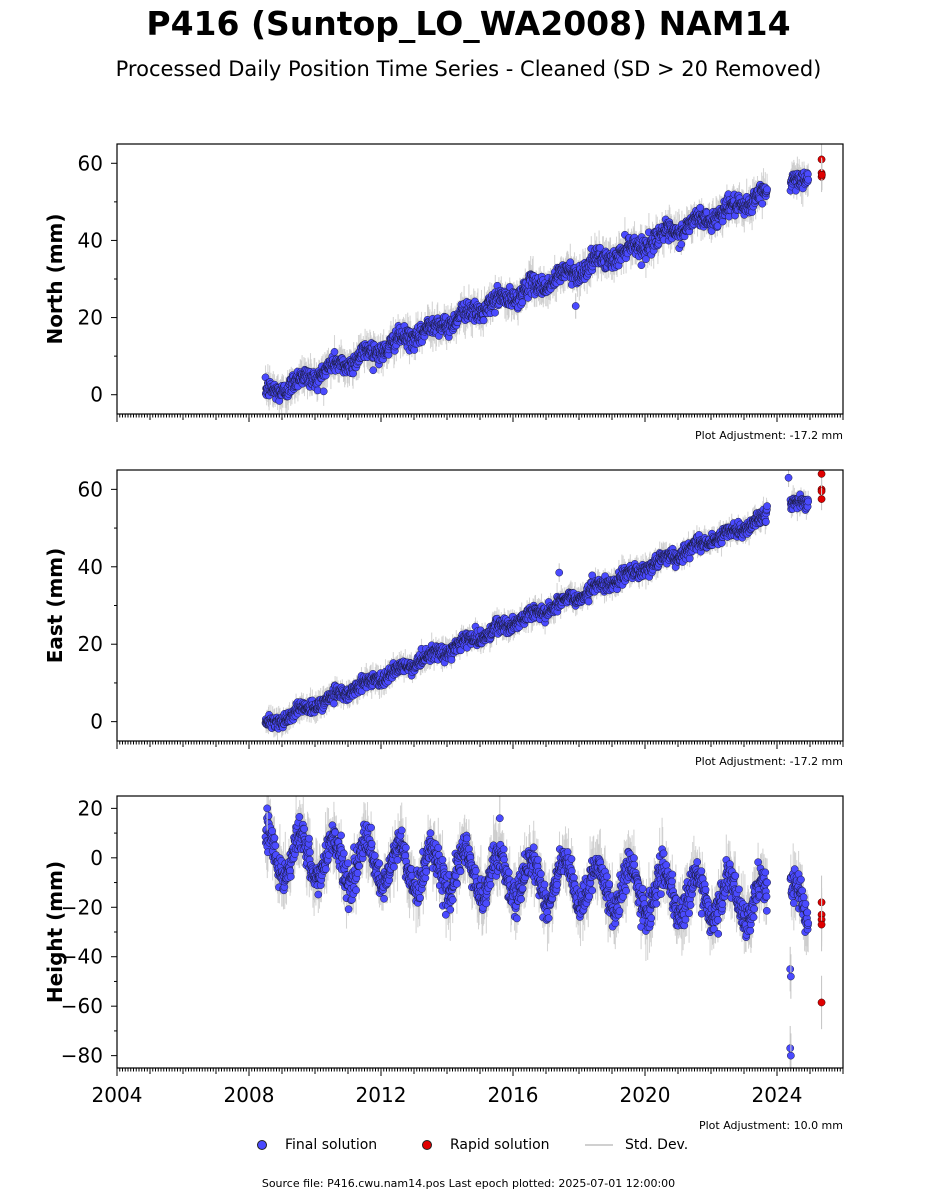 This screenshot has height=1200, width=937. Describe the element at coordinates (575, 306) in the screenshot. I see `final-outlier-point` at that location.